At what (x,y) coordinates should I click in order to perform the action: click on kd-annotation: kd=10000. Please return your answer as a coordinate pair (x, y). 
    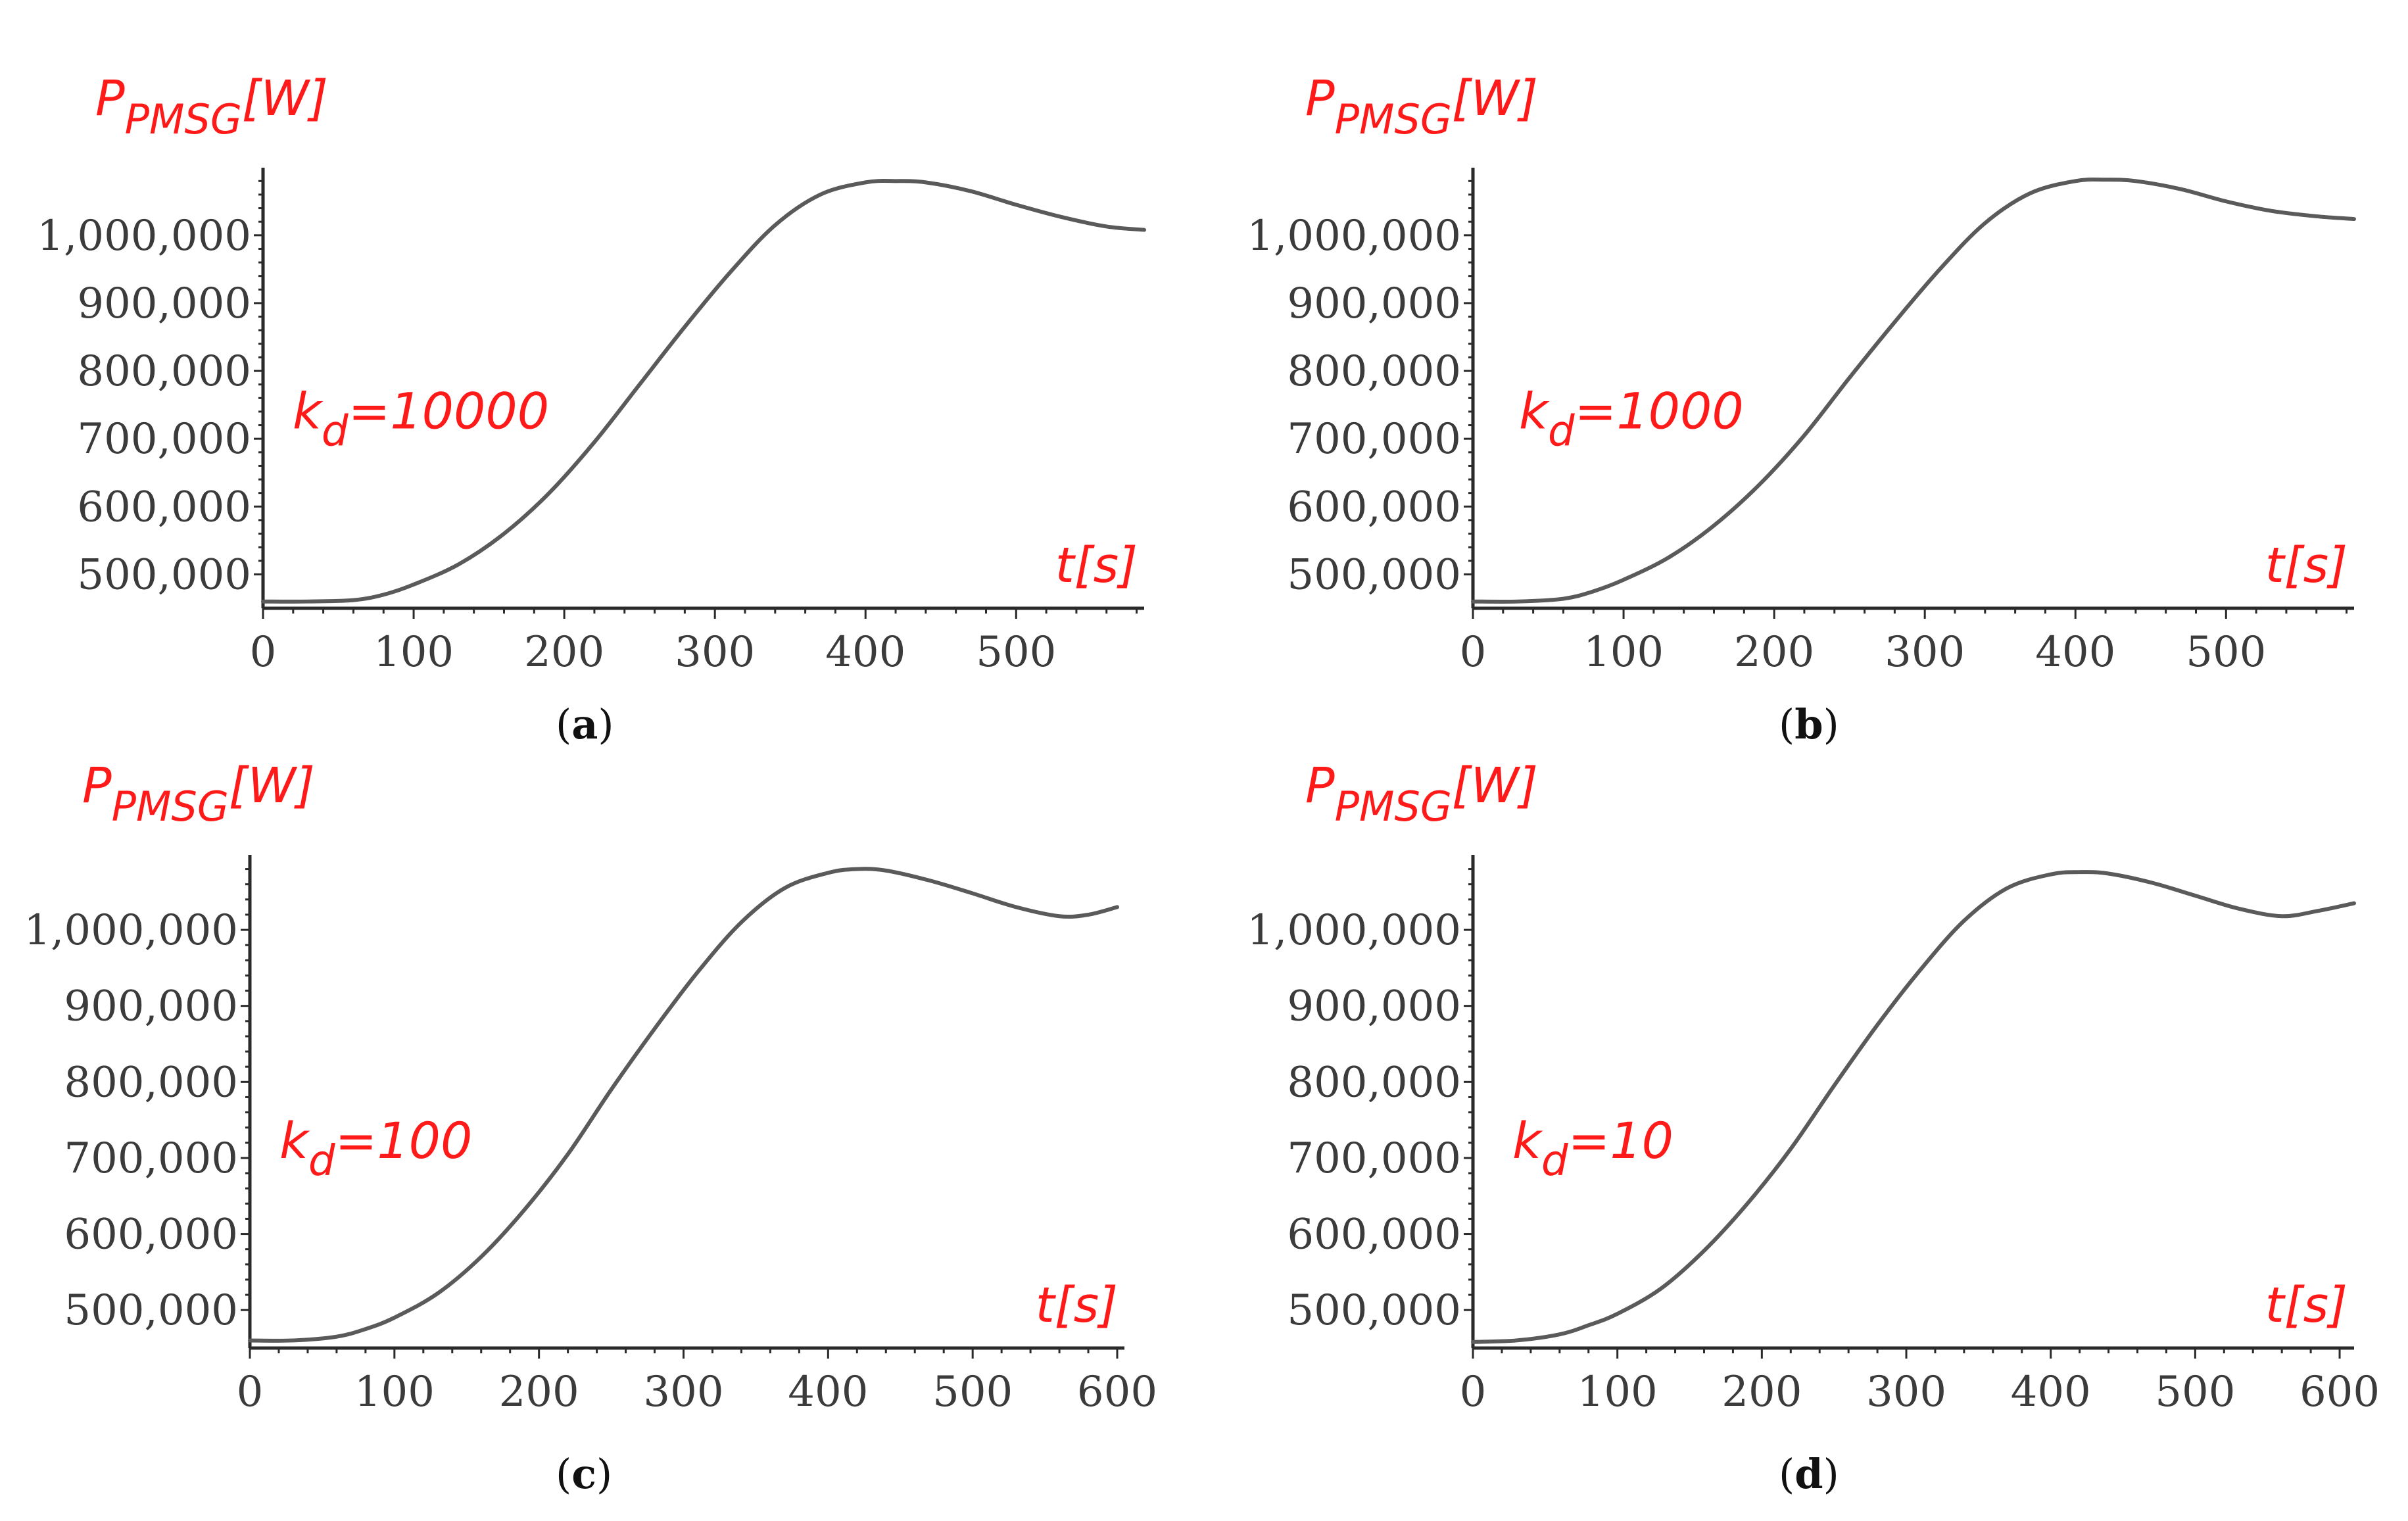
    Looking at the image, I should click on (421, 419).